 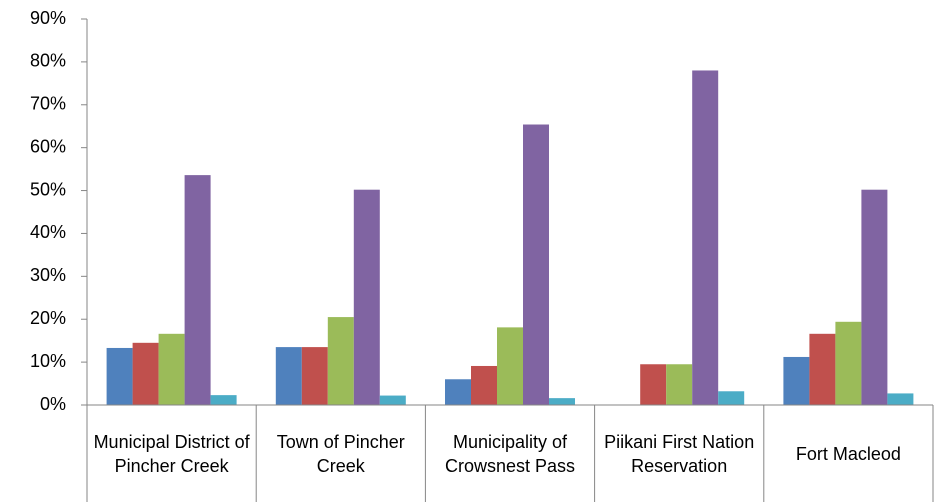 I want to click on x-tick-label: Town of Pincher Creek, so click(x=340, y=453).